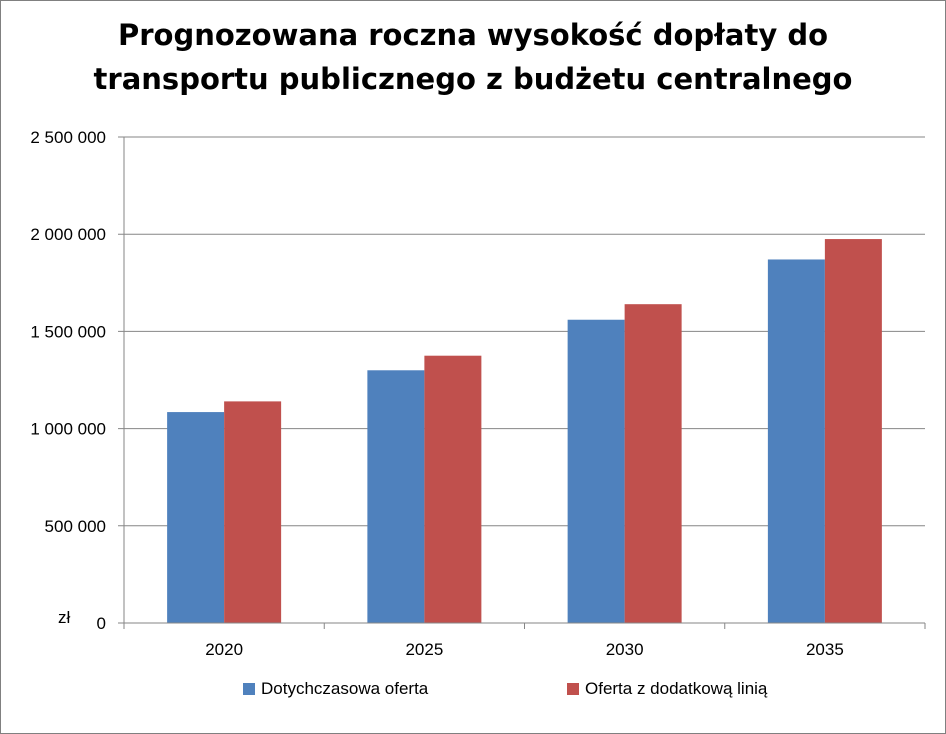 The height and width of the screenshot is (734, 946). What do you see at coordinates (676, 688) in the screenshot?
I see `legend-label-series-2: Oferta z dodatkową linią` at bounding box center [676, 688].